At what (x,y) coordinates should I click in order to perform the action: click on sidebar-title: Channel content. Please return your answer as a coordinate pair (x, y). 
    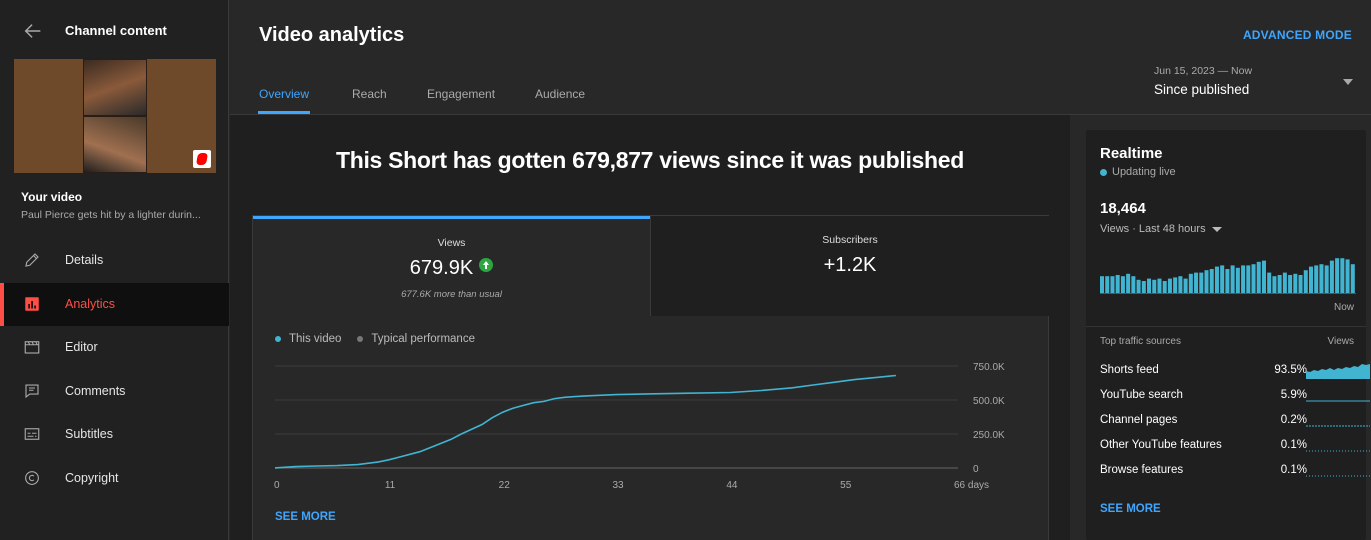
    Looking at the image, I should click on (116, 30).